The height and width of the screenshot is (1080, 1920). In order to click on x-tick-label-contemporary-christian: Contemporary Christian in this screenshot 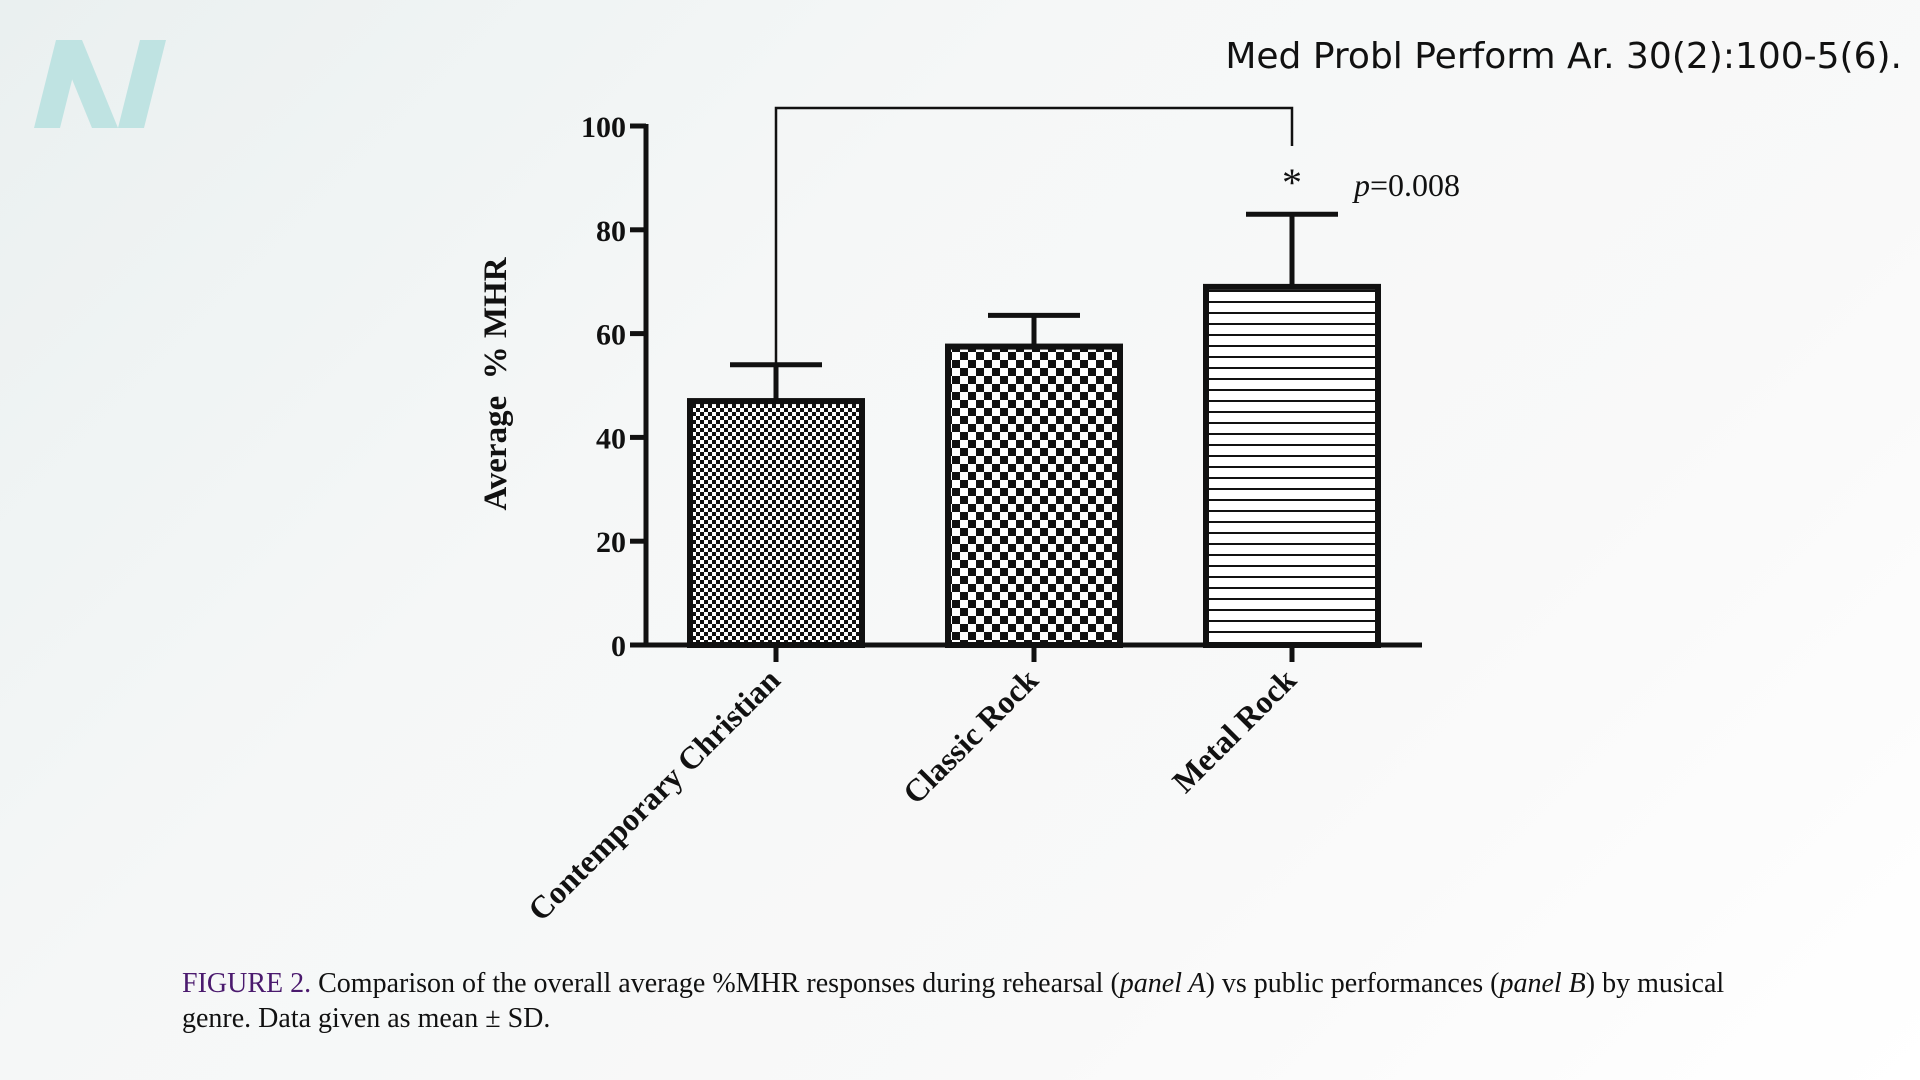, I will do `click(654, 794)`.